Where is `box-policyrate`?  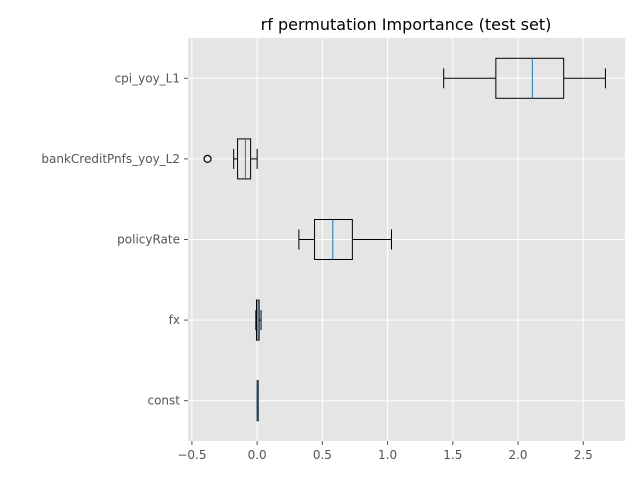 box-policyrate is located at coordinates (345, 239).